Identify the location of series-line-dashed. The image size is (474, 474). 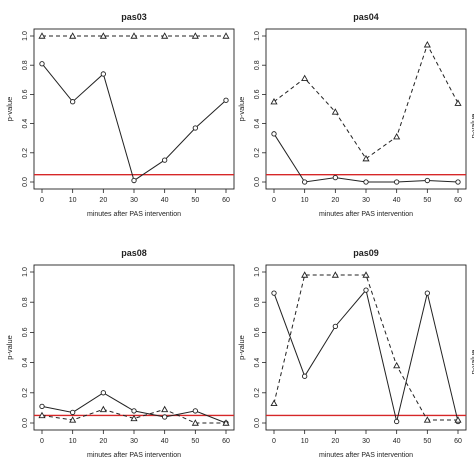
(365, 347).